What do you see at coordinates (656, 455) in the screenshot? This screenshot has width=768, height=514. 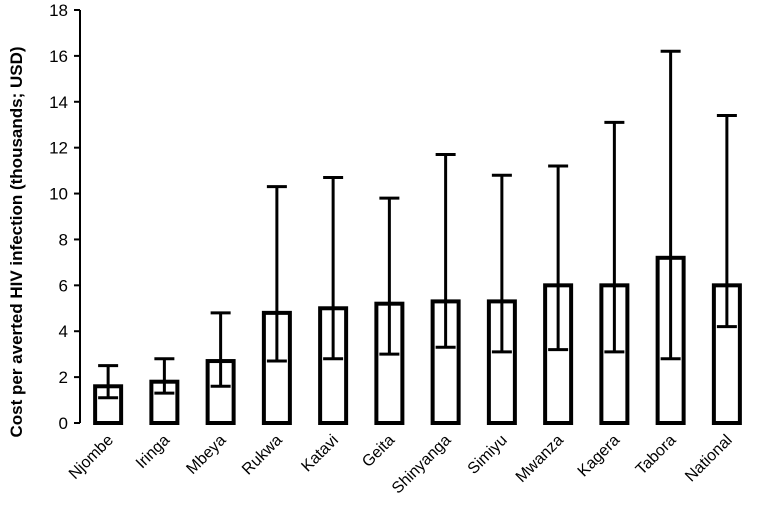 I see `x-category-label: Tabora` at bounding box center [656, 455].